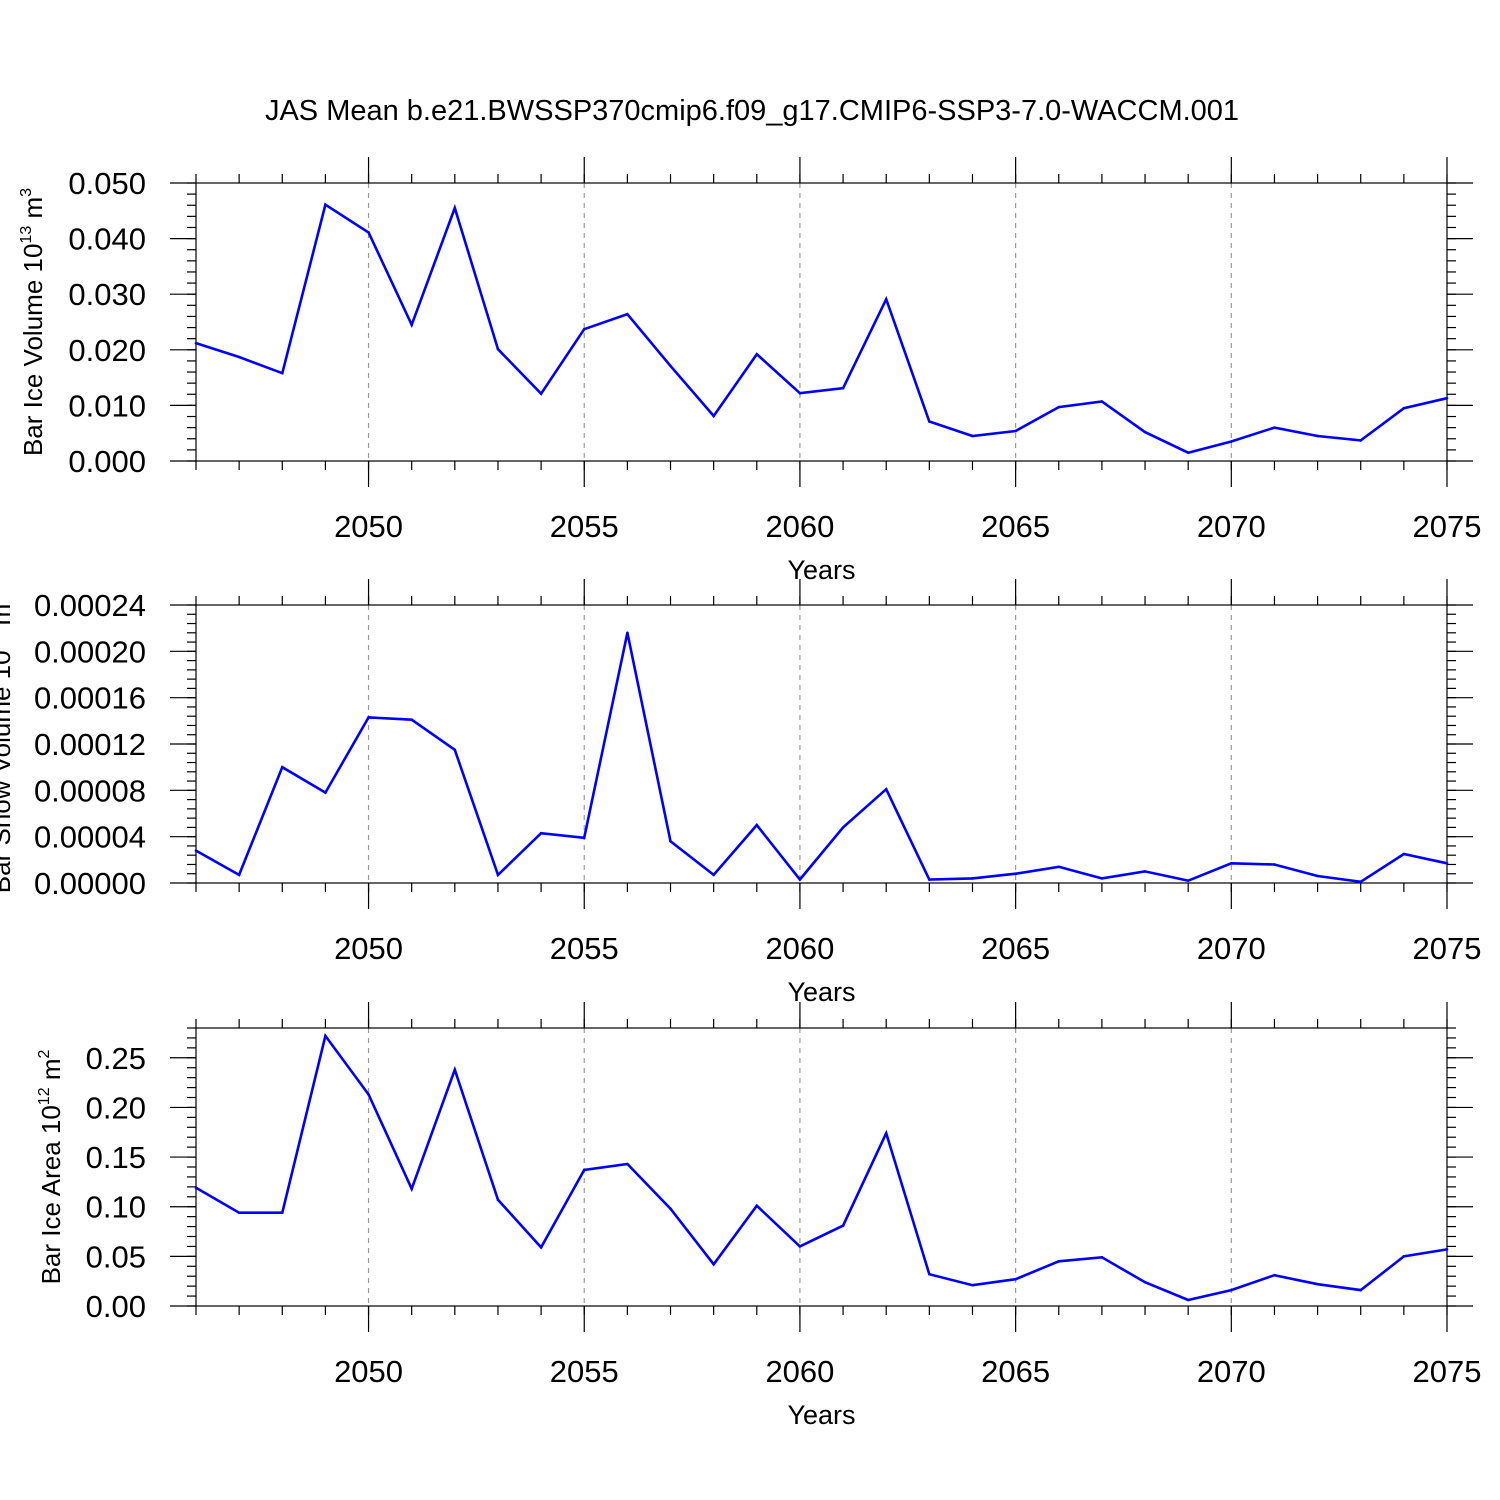 The image size is (1500, 1500). What do you see at coordinates (107, 183) in the screenshot?
I see `y-tick-label: 0.050` at bounding box center [107, 183].